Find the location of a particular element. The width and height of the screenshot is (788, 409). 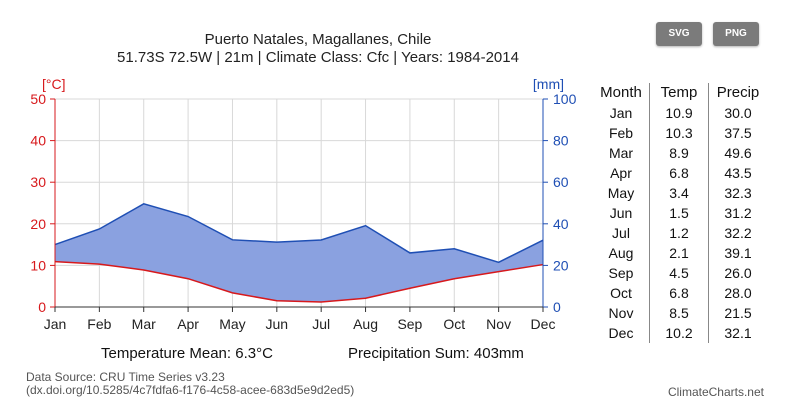

temperature-line is located at coordinates (299, 281).